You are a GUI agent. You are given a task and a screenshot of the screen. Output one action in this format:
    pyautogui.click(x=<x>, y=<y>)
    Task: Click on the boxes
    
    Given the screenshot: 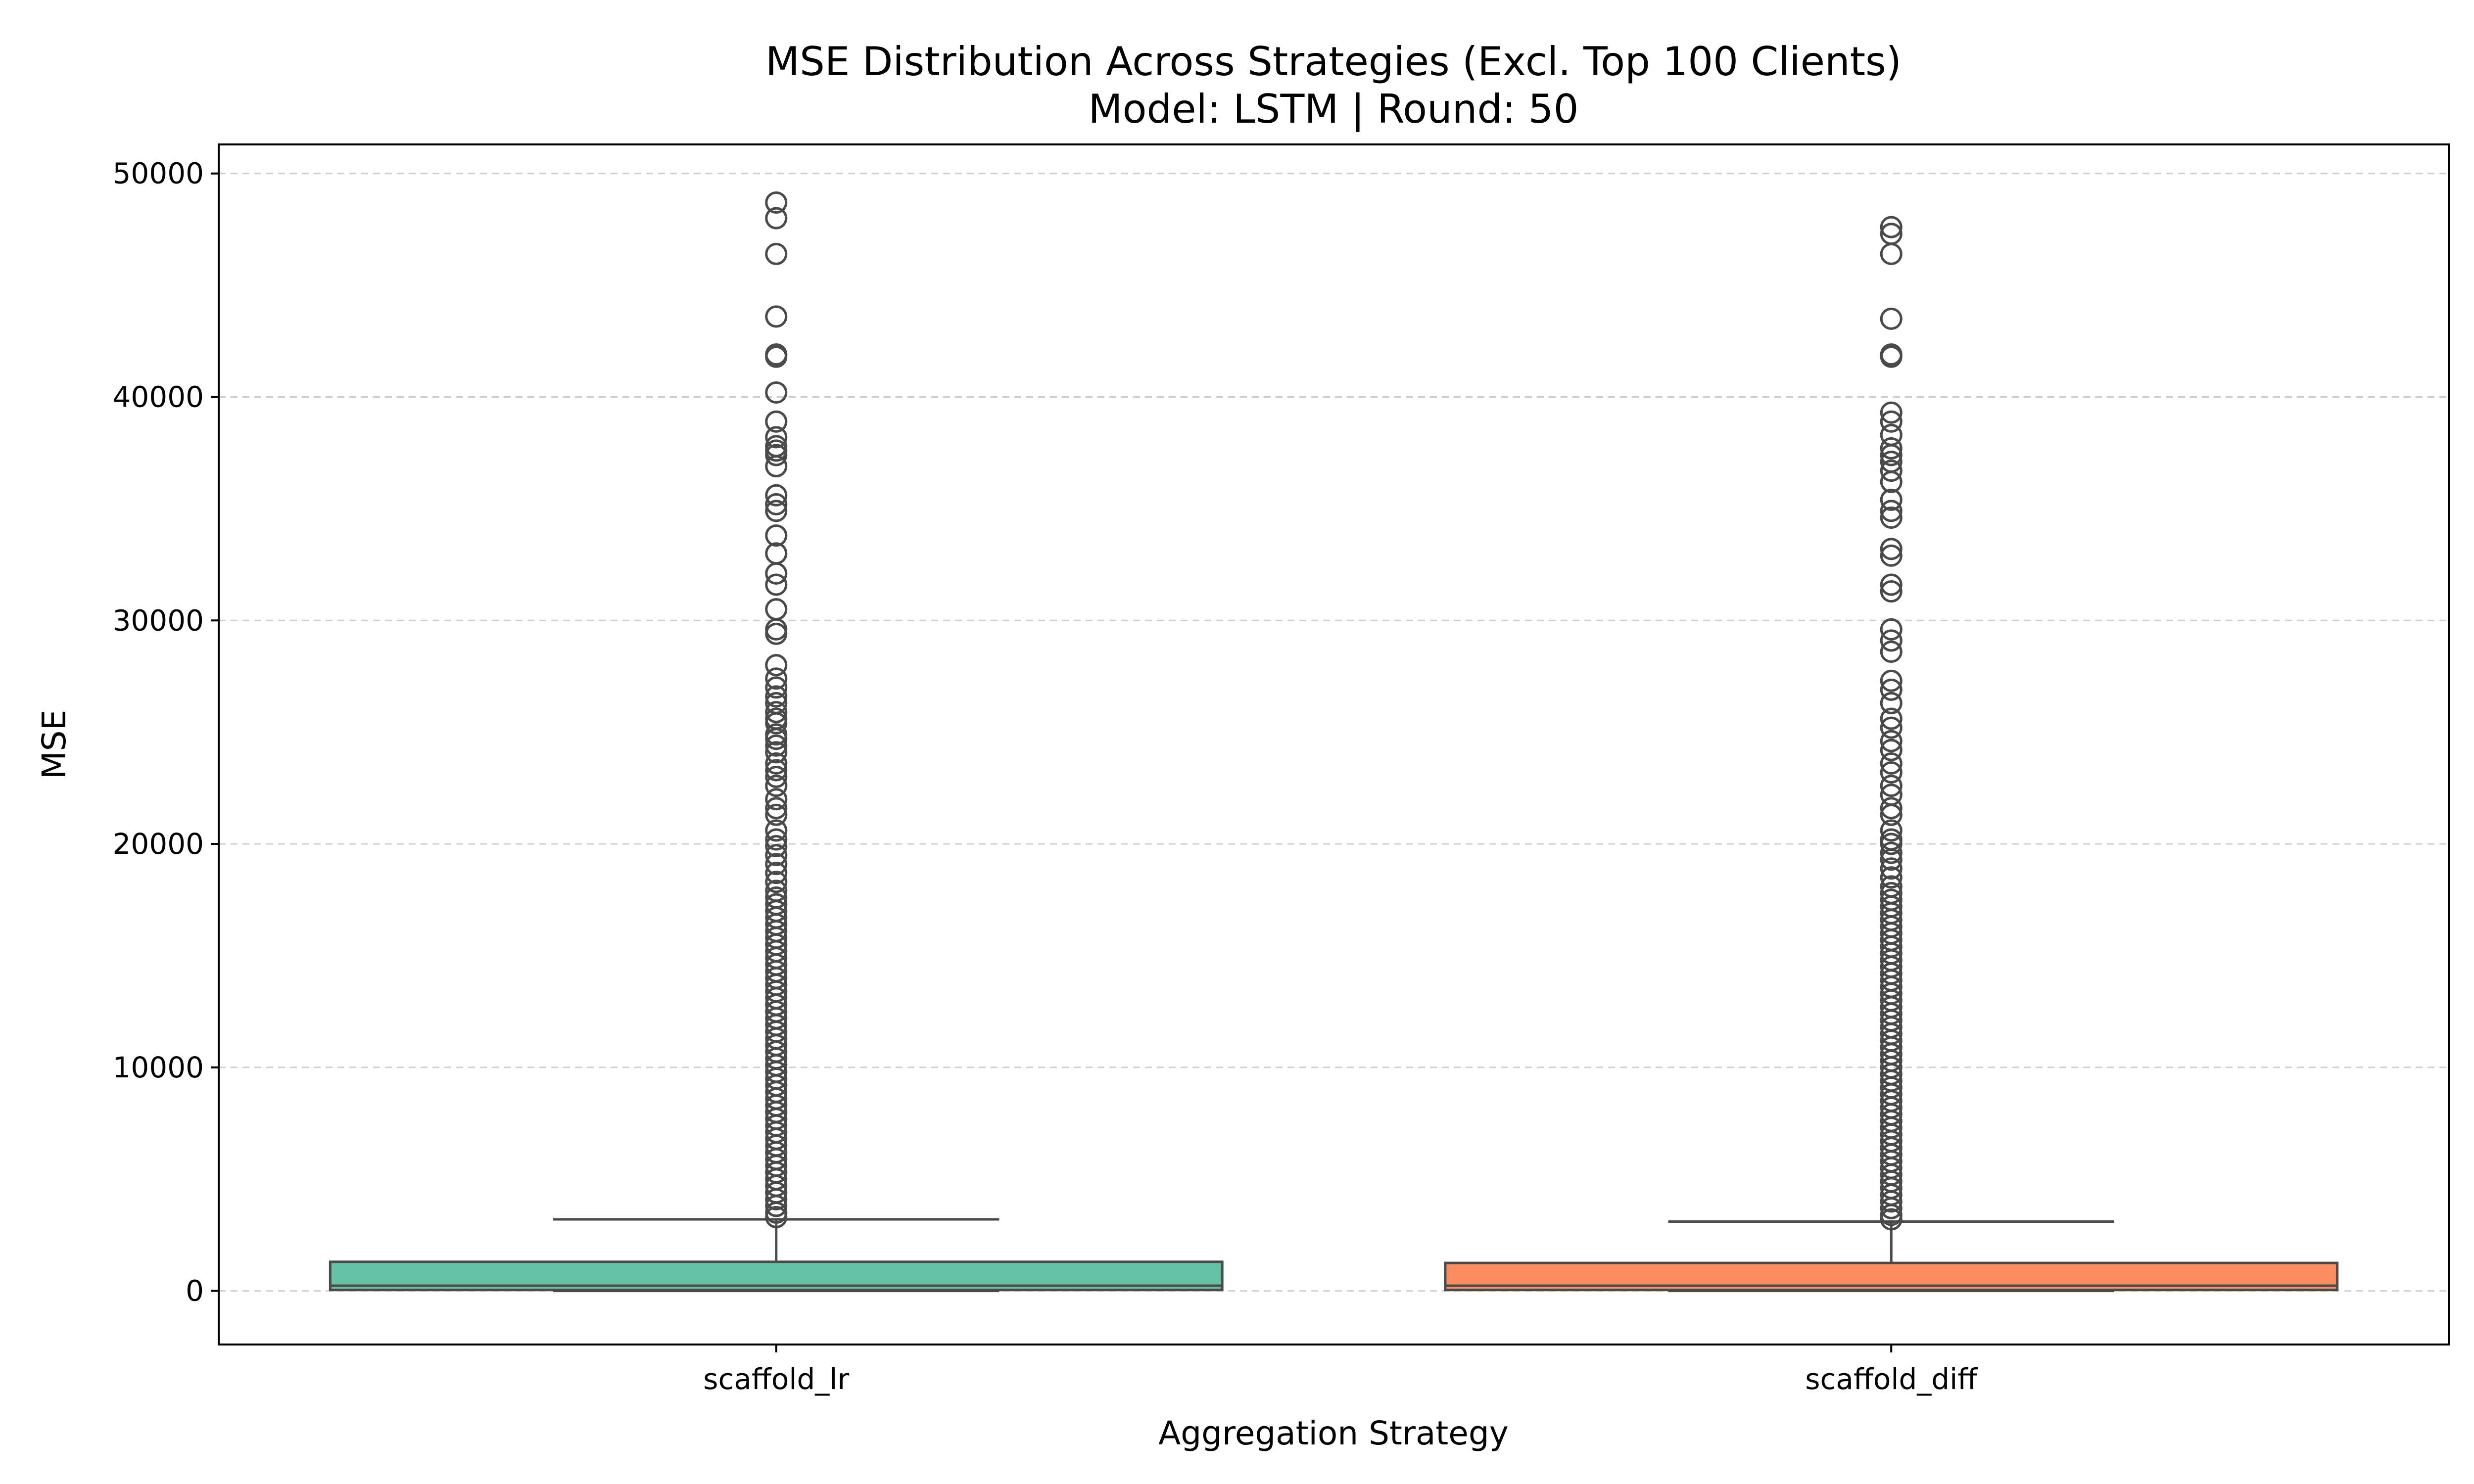 What is the action you would take?
    pyautogui.click(x=1334, y=1255)
    